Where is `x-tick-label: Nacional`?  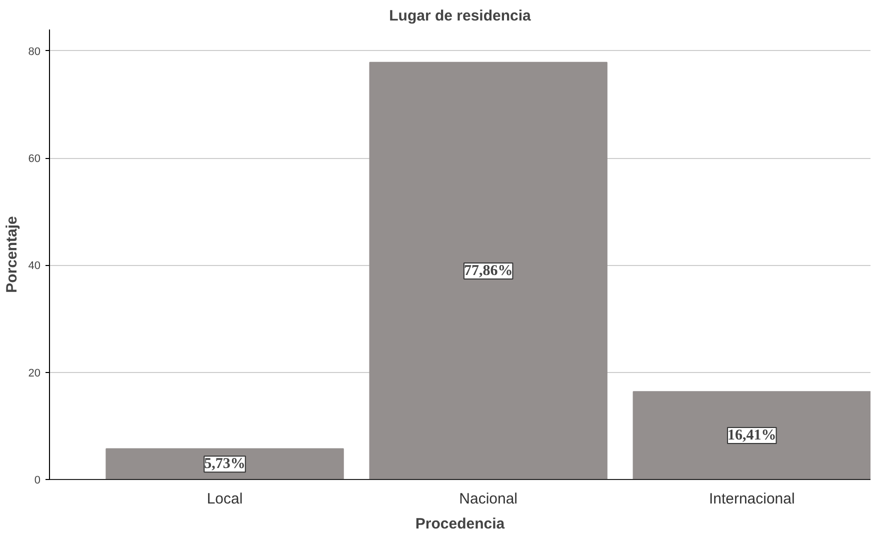
x-tick-label: Nacional is located at coordinates (488, 499).